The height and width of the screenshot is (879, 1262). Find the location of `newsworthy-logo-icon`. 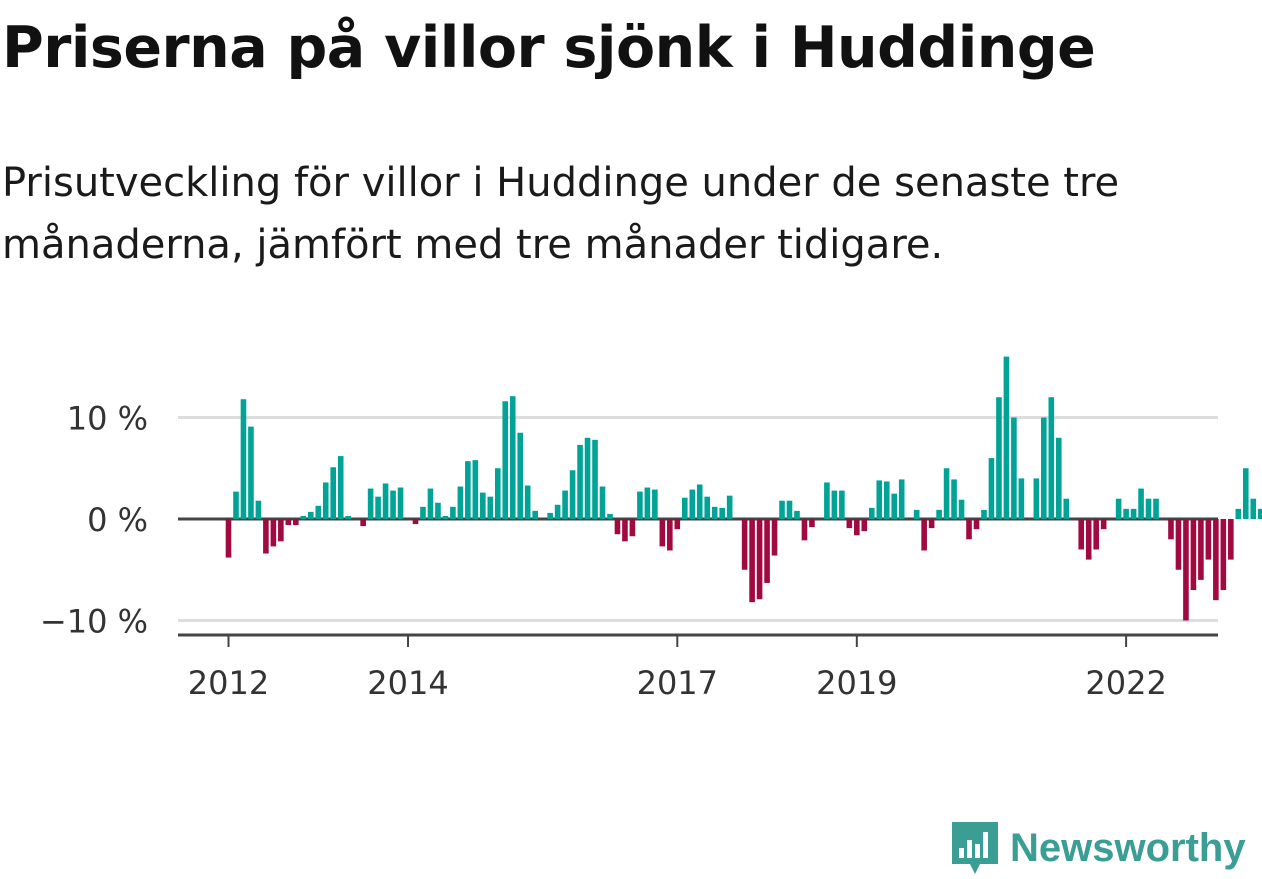

newsworthy-logo-icon is located at coordinates (975, 848).